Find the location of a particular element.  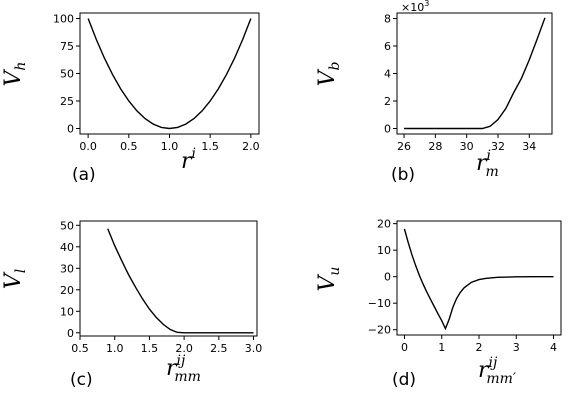

y-tick-label: 75 is located at coordinates (67, 46).